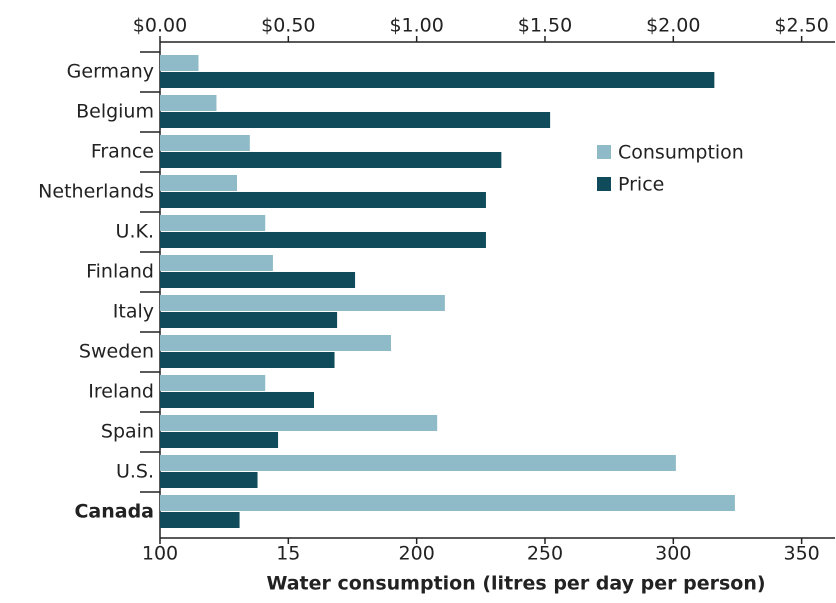 The image size is (836, 603). What do you see at coordinates (114, 512) in the screenshot?
I see `y-tick-label: Canada` at bounding box center [114, 512].